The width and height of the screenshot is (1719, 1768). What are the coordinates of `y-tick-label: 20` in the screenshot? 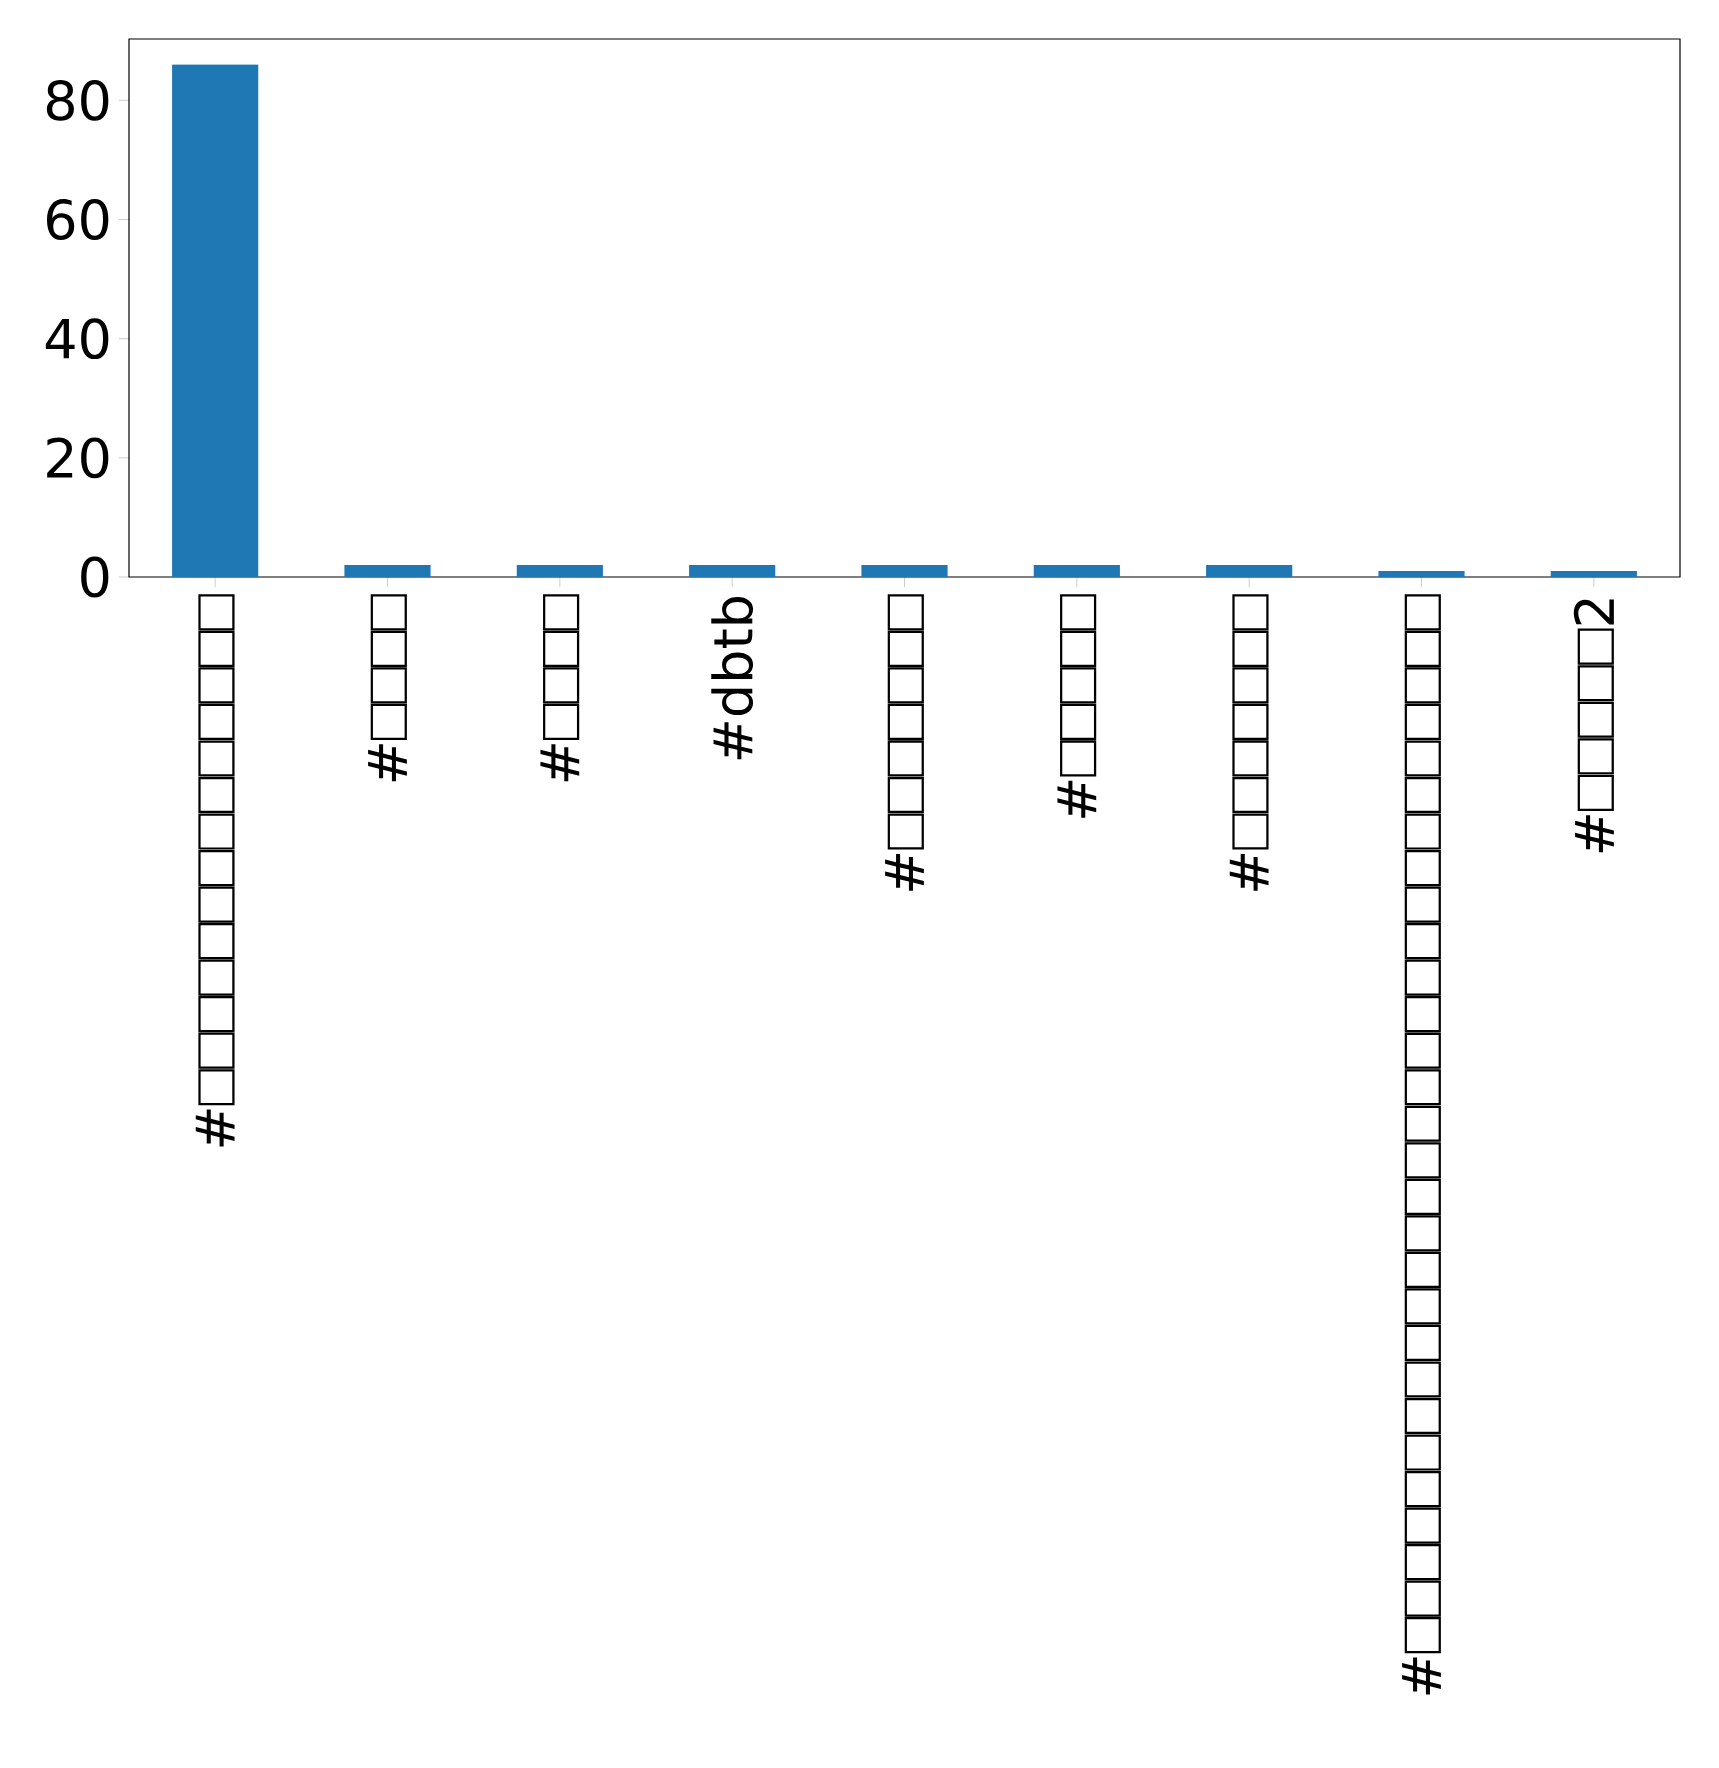 It's located at (78, 458).